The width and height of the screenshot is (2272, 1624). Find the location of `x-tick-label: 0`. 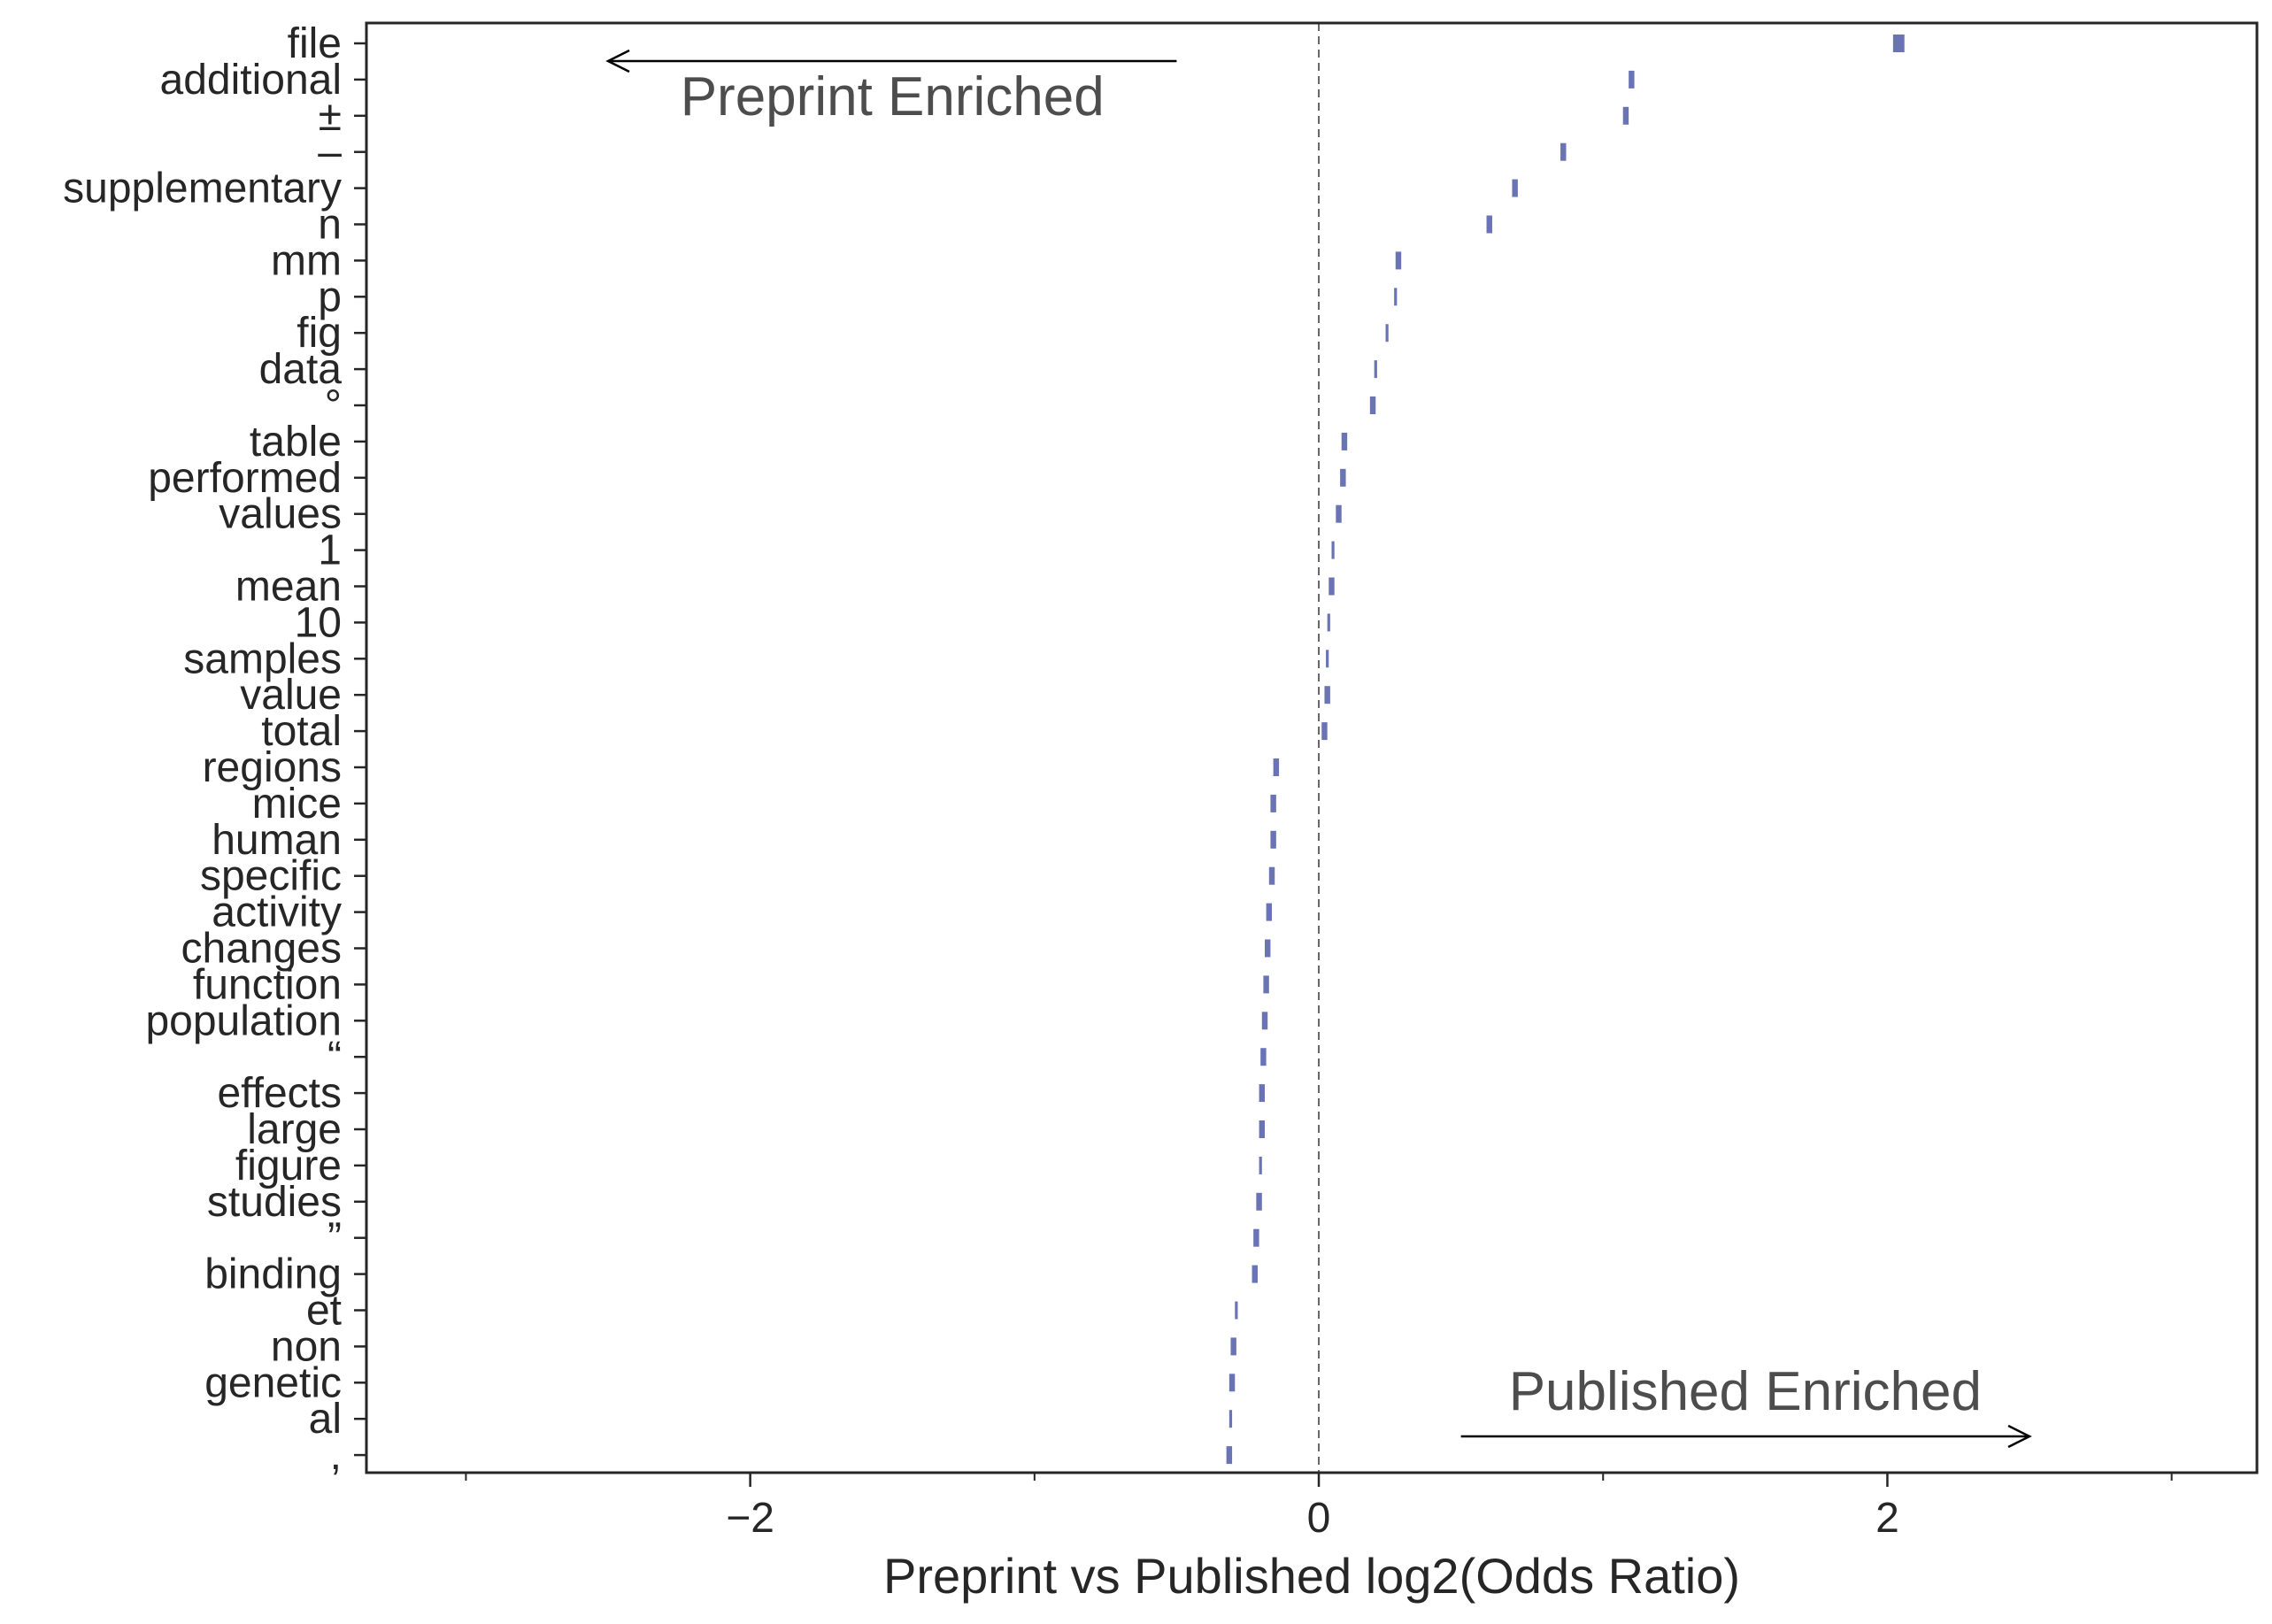

x-tick-label: 0 is located at coordinates (1319, 1519).